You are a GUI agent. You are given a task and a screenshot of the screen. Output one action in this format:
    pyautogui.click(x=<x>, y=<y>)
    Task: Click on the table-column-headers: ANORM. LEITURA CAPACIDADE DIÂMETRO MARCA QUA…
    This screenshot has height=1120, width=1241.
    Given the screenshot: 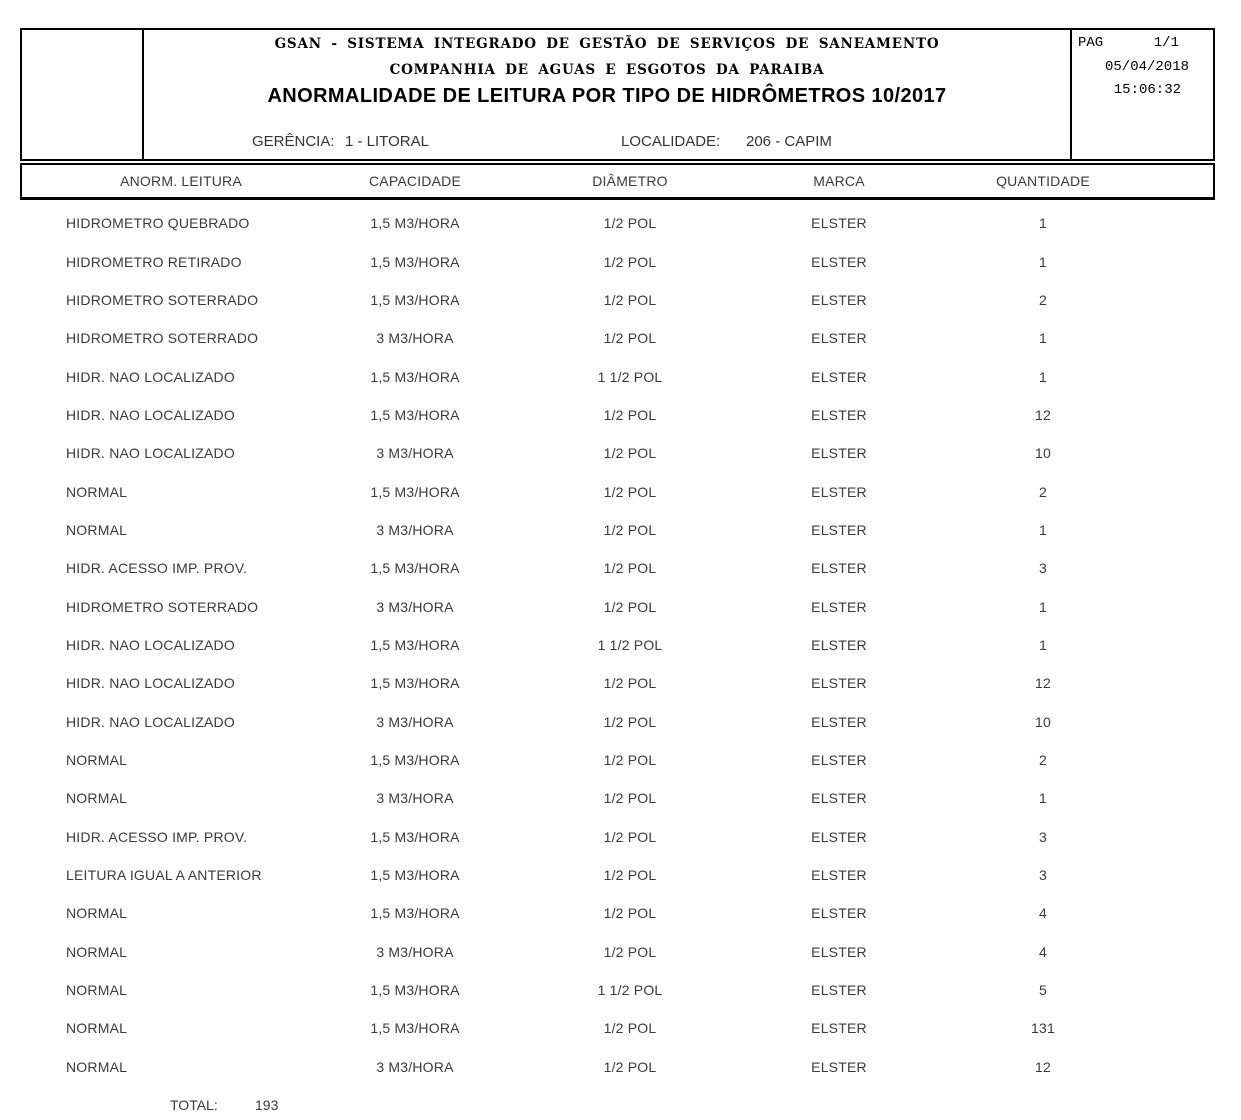 What is the action you would take?
    pyautogui.click(x=617, y=181)
    